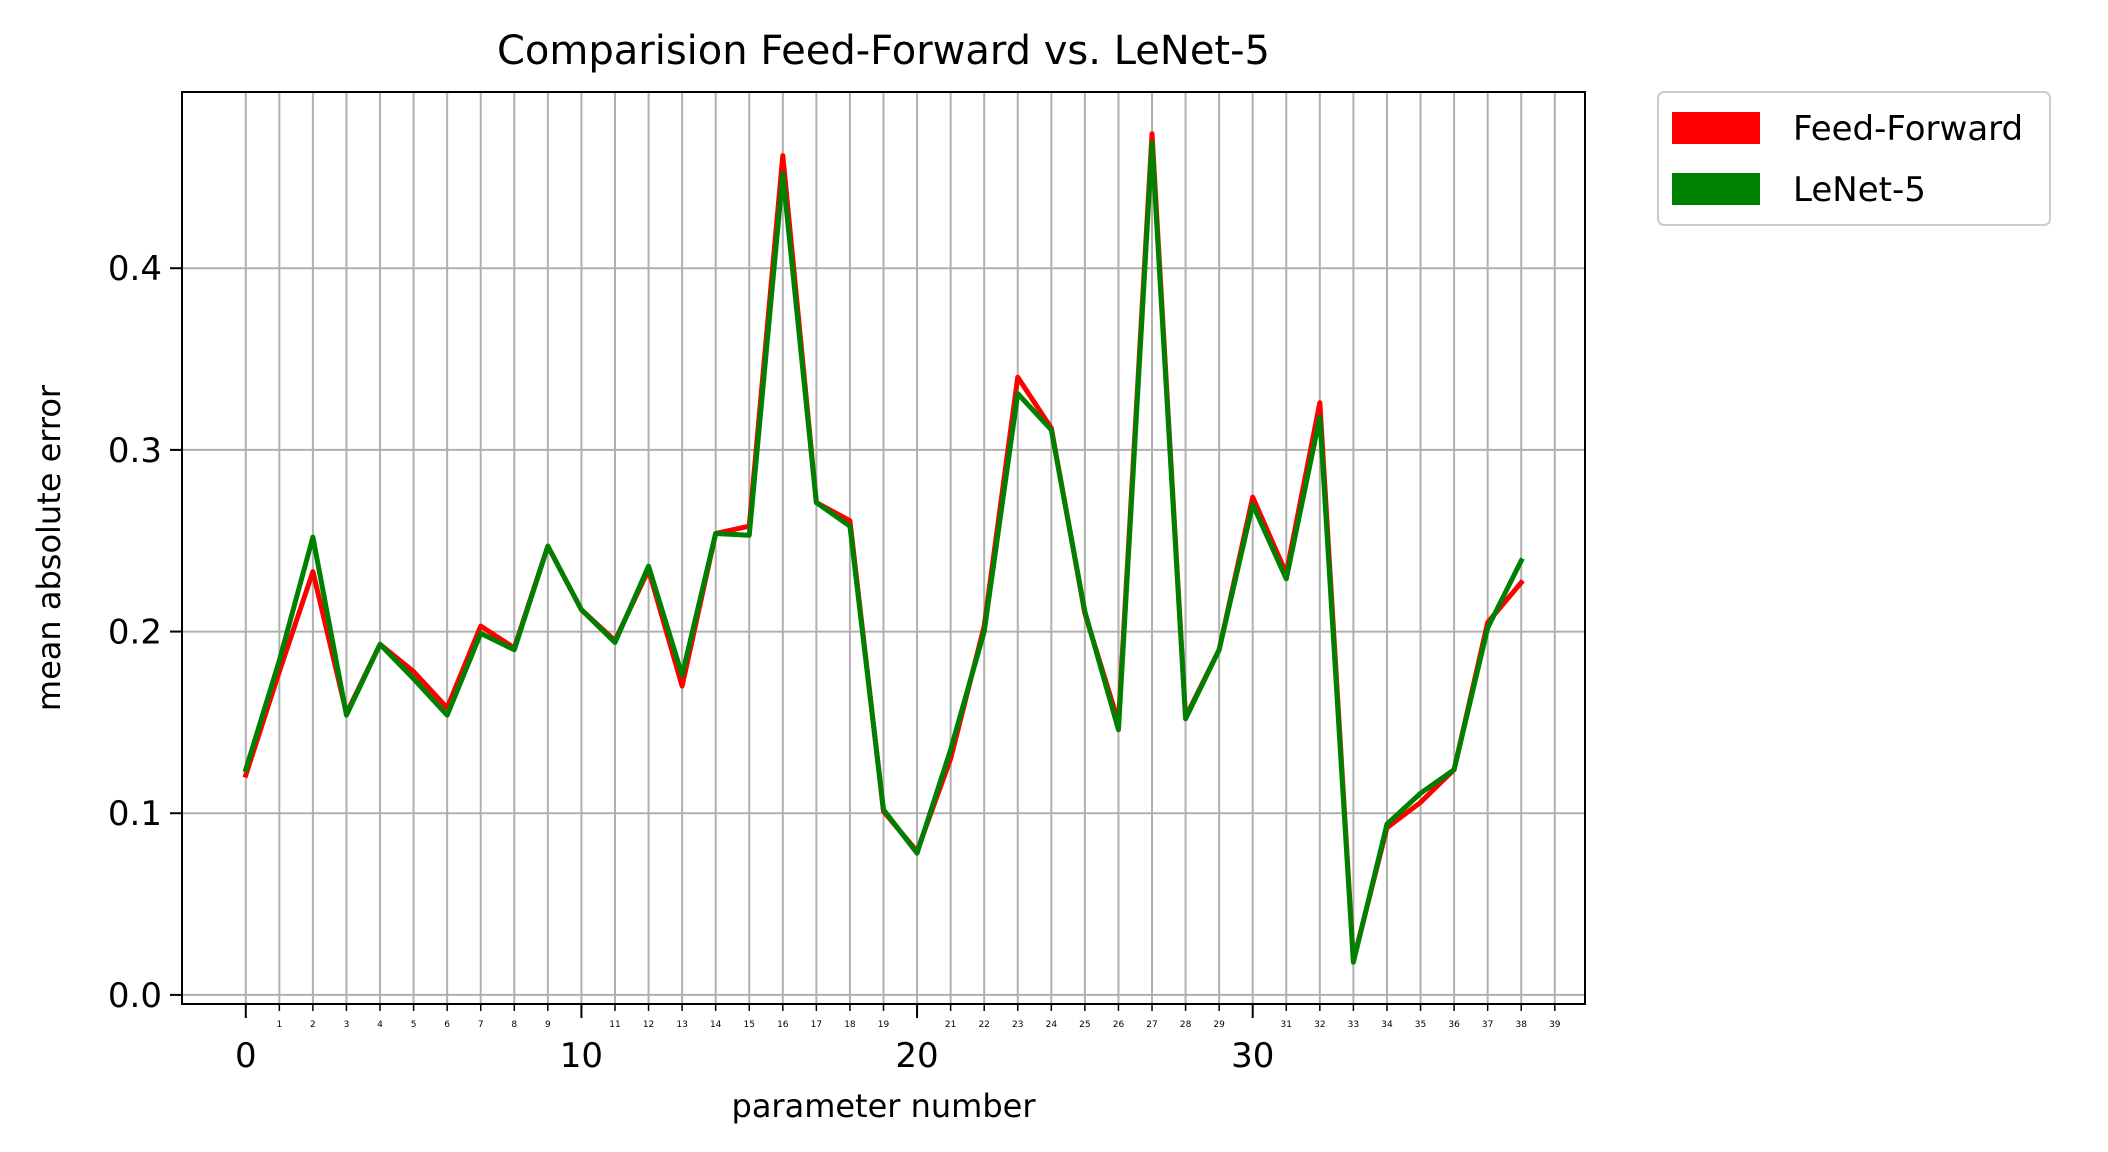 The height and width of the screenshot is (1152, 2108). Describe the element at coordinates (313, 1025) in the screenshot. I see `x-minor-tick-label: 2` at that location.